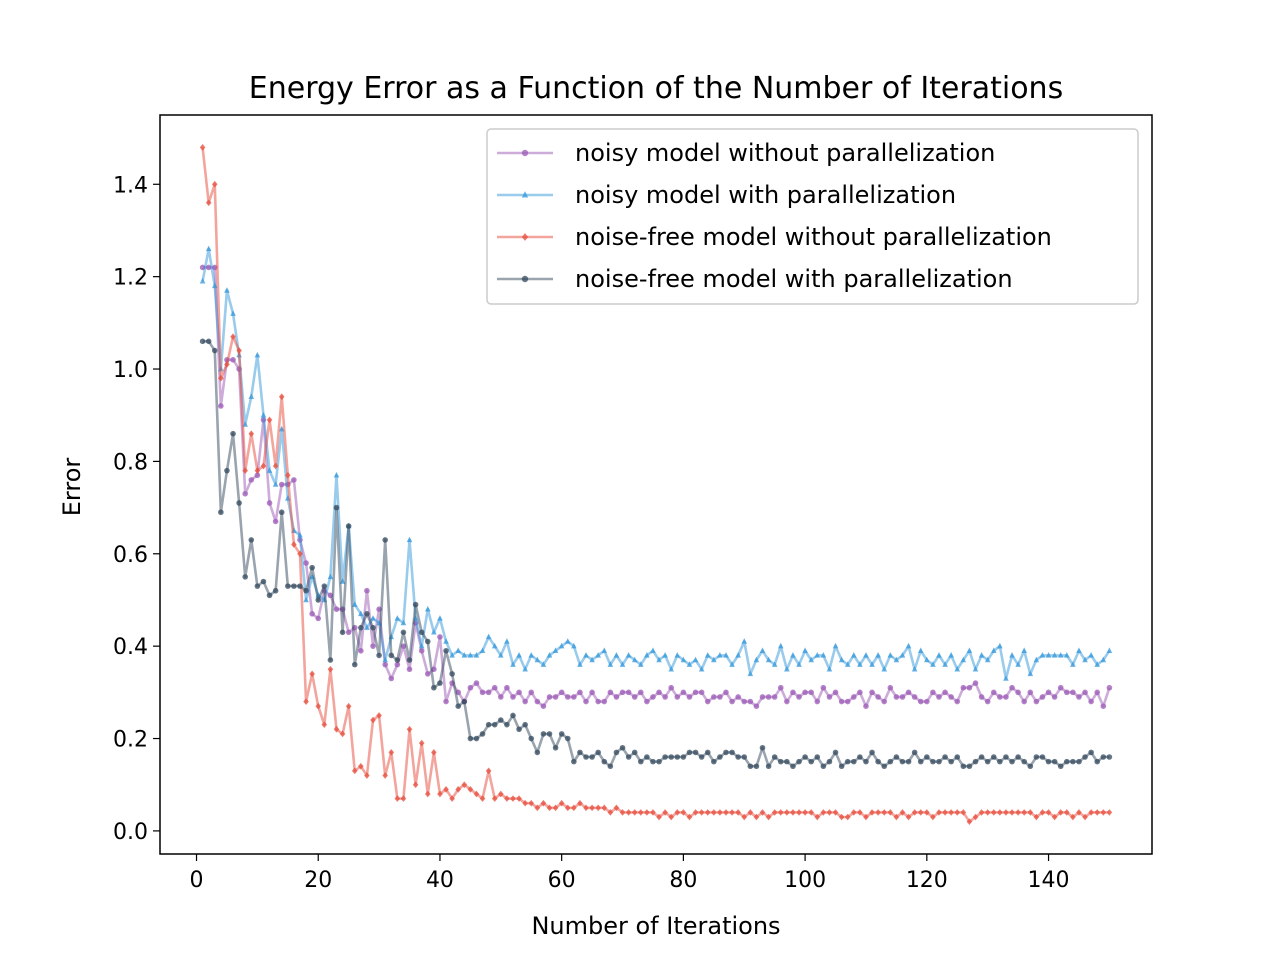 This screenshot has width=1280, height=960. I want to click on legend-label: noise-free model without parallelization, so click(813, 237).